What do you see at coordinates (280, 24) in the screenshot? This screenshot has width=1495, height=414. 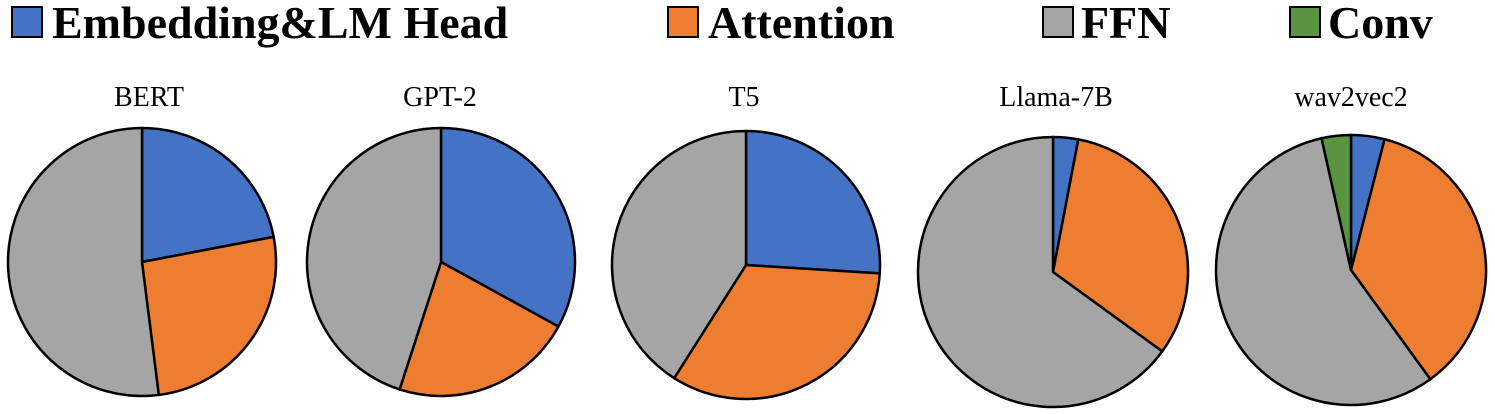 I see `legend-label-embedding: Embedding&LM Head` at bounding box center [280, 24].